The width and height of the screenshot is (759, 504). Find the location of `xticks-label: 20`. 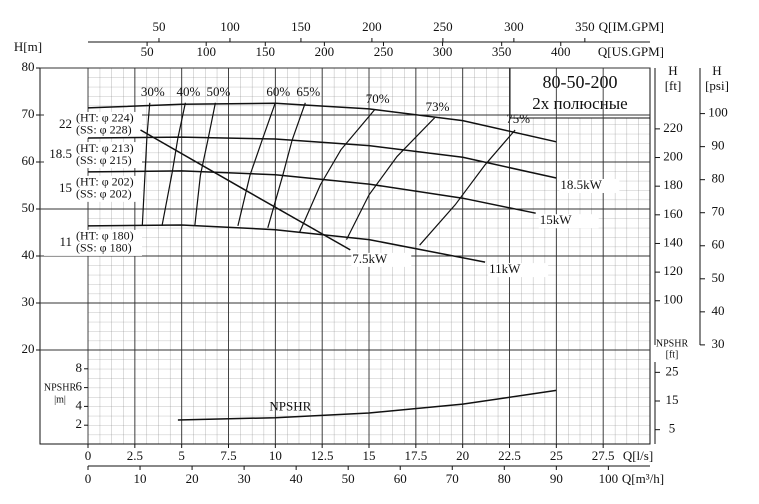

xticks-label: 20 is located at coordinates (462, 455).